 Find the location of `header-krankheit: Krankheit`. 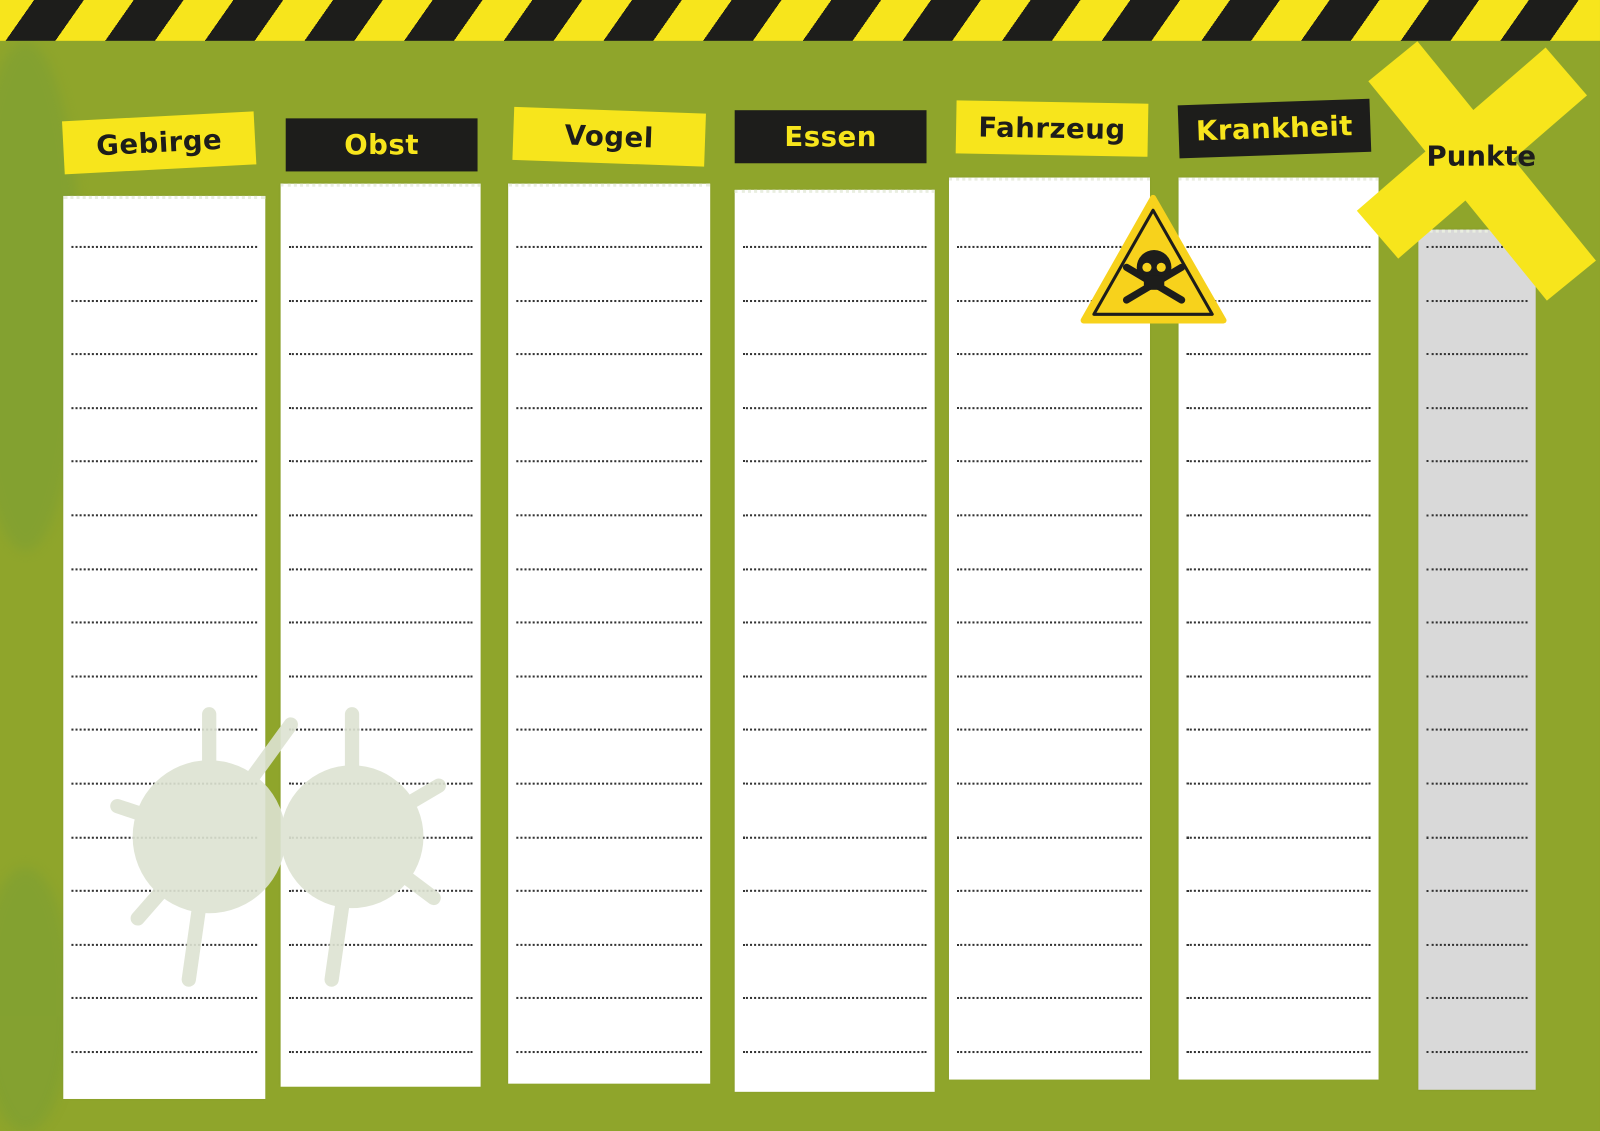

header-krankheit: Krankheit is located at coordinates (1274, 128).